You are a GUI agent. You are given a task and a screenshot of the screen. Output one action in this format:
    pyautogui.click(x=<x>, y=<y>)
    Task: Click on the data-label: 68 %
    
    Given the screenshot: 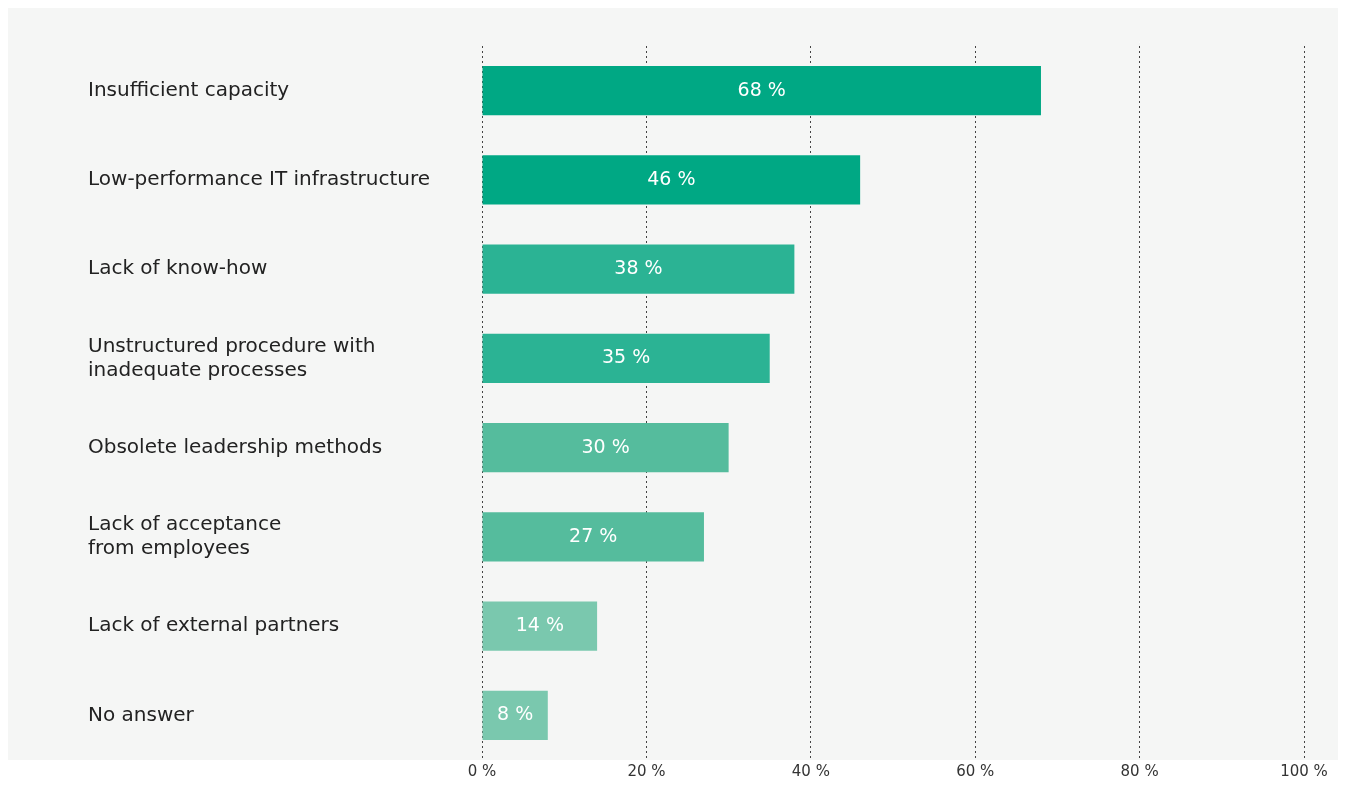 What is the action you would take?
    pyautogui.click(x=761, y=88)
    